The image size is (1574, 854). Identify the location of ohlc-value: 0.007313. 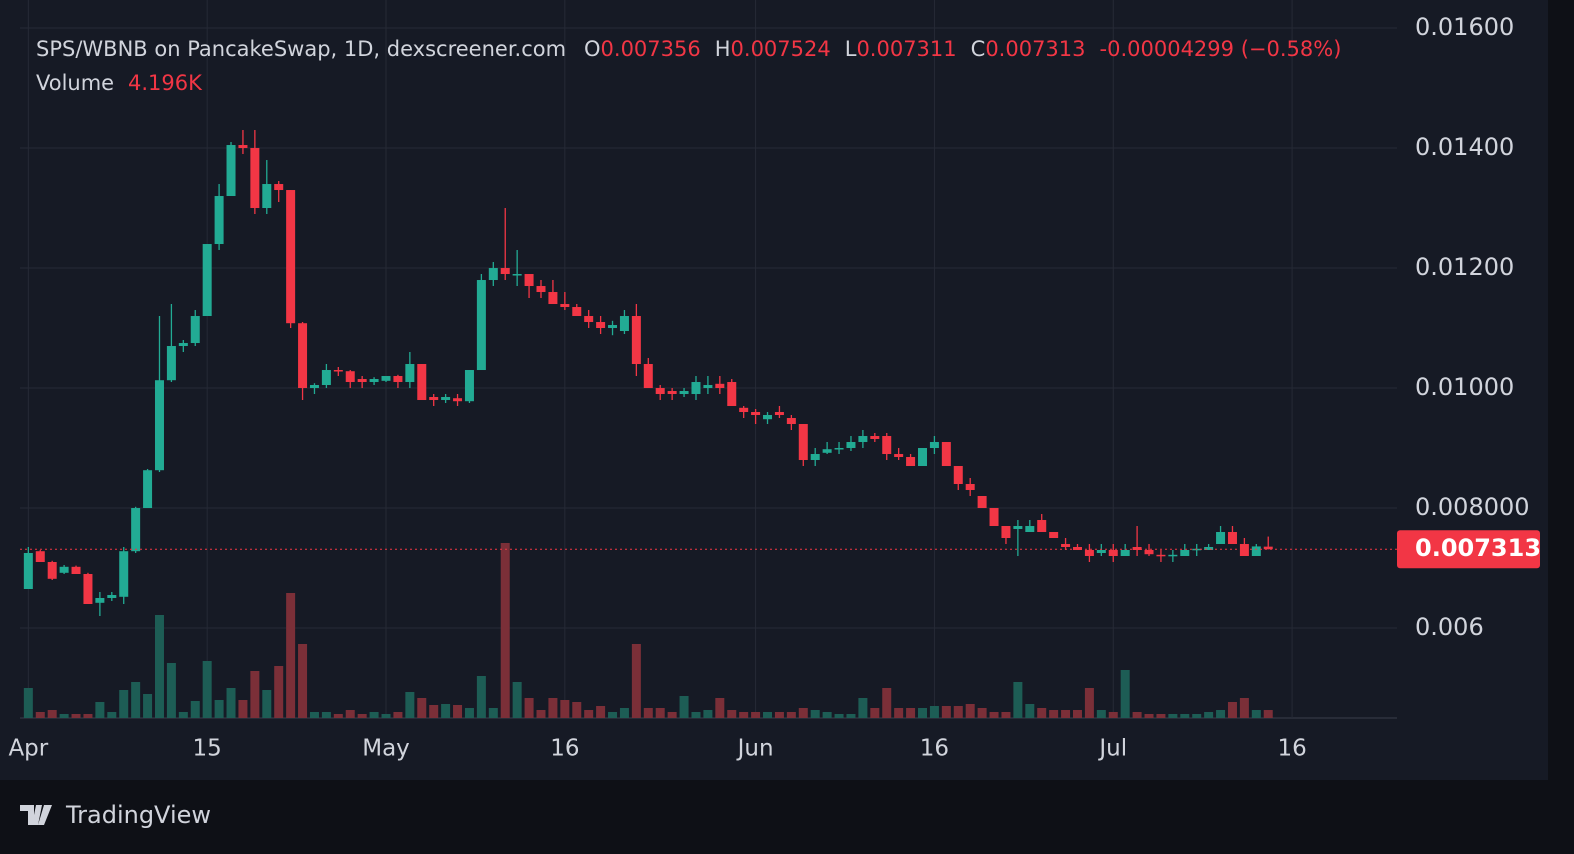
(1035, 49).